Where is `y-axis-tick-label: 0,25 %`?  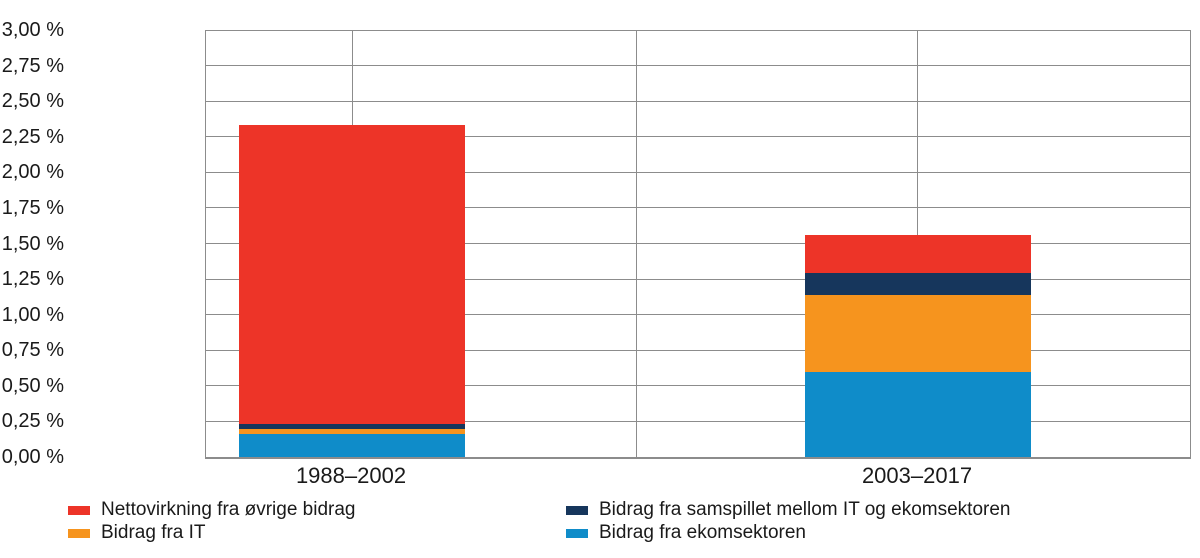
y-axis-tick-label: 0,25 % is located at coordinates (32, 421).